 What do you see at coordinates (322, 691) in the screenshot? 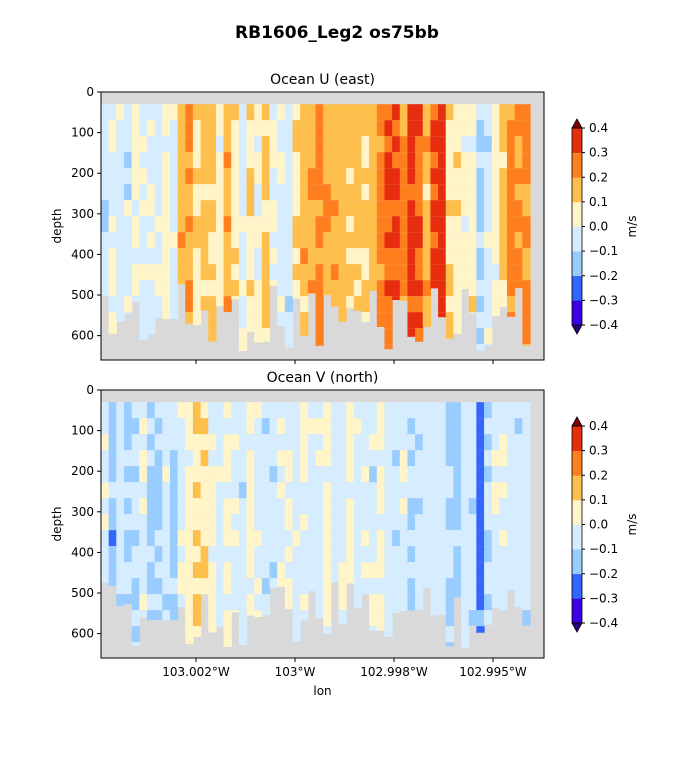
I see `x-axis-label: lon` at bounding box center [322, 691].